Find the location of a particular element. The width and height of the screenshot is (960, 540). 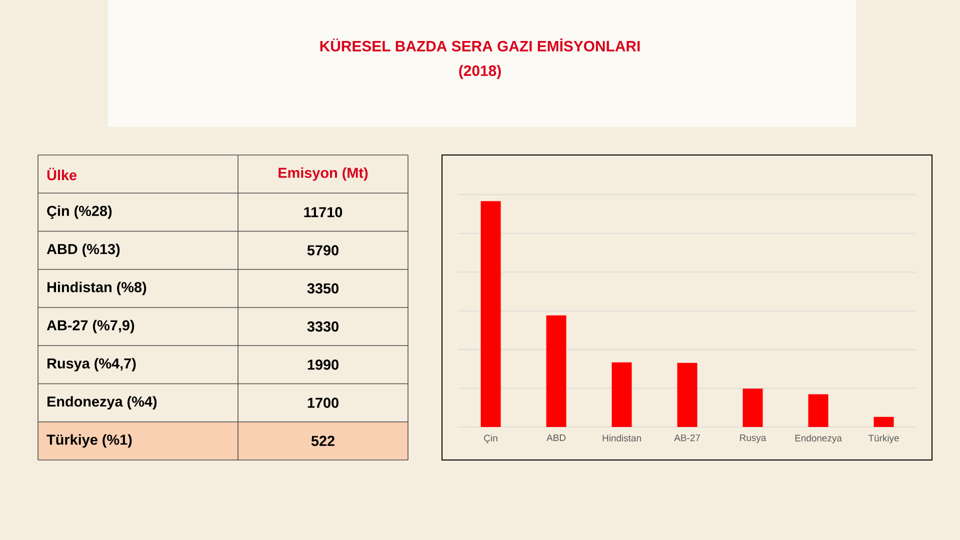

data-label: 5790 is located at coordinates (322, 250).